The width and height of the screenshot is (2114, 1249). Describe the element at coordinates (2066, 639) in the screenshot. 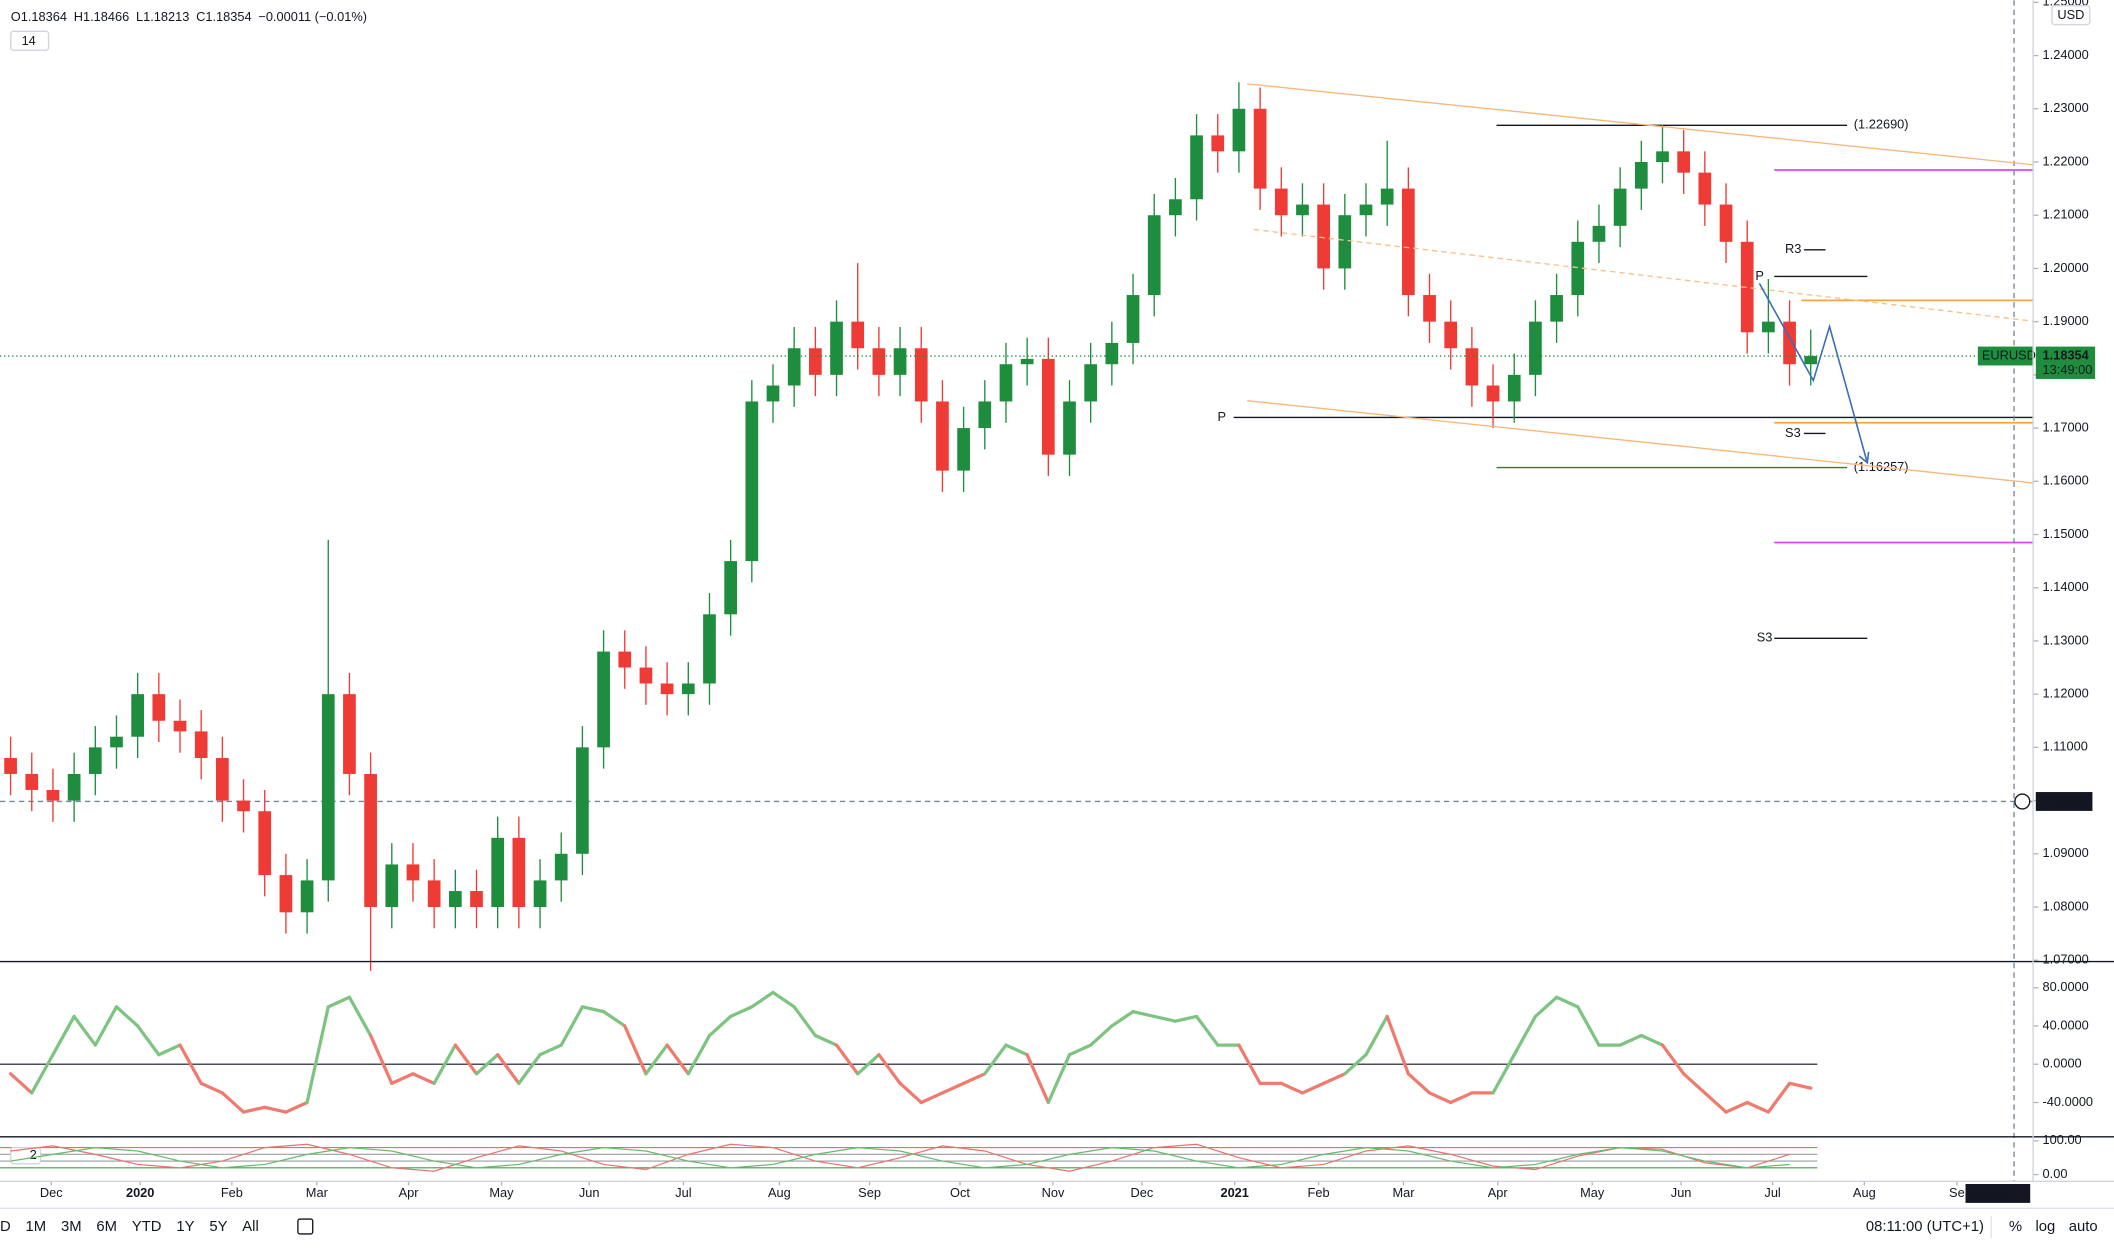

I see `y-tick-label: 1.13000` at that location.